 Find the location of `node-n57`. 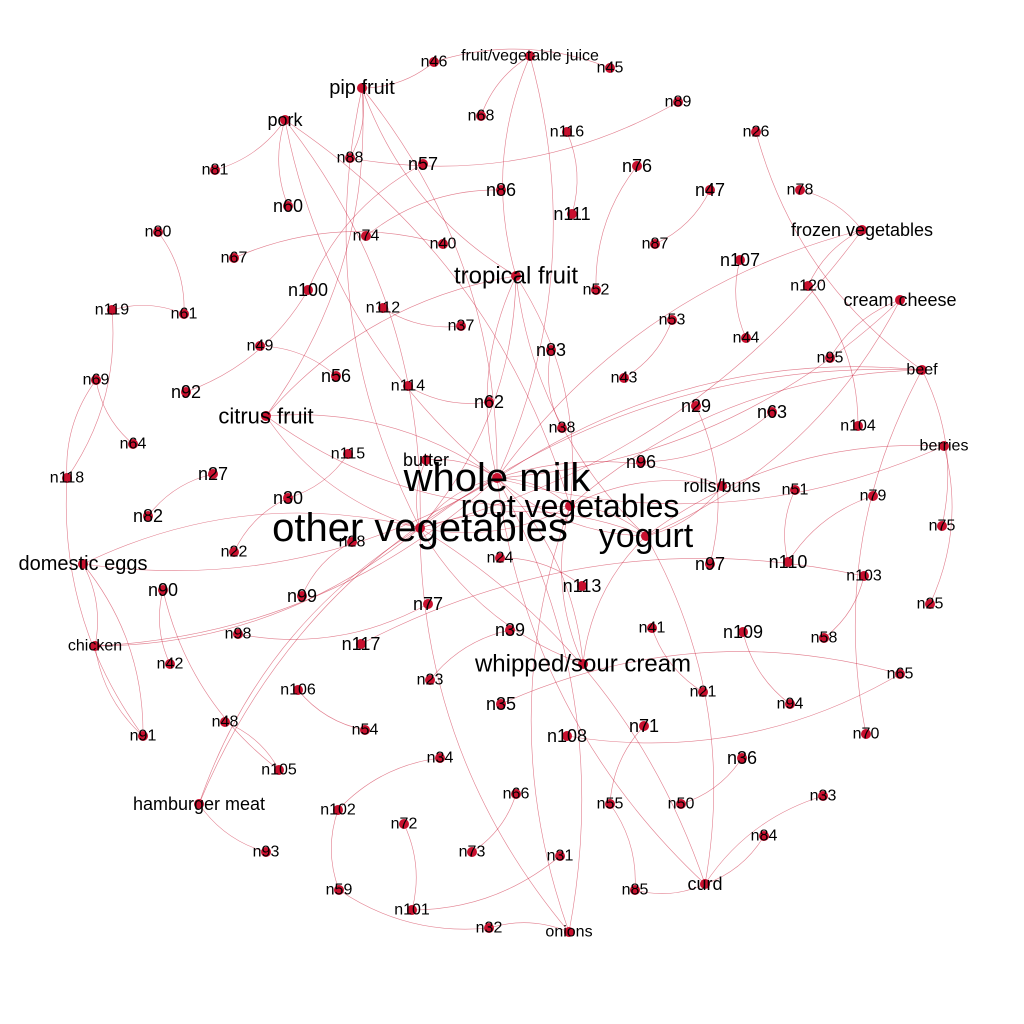

node-n57 is located at coordinates (423, 164).